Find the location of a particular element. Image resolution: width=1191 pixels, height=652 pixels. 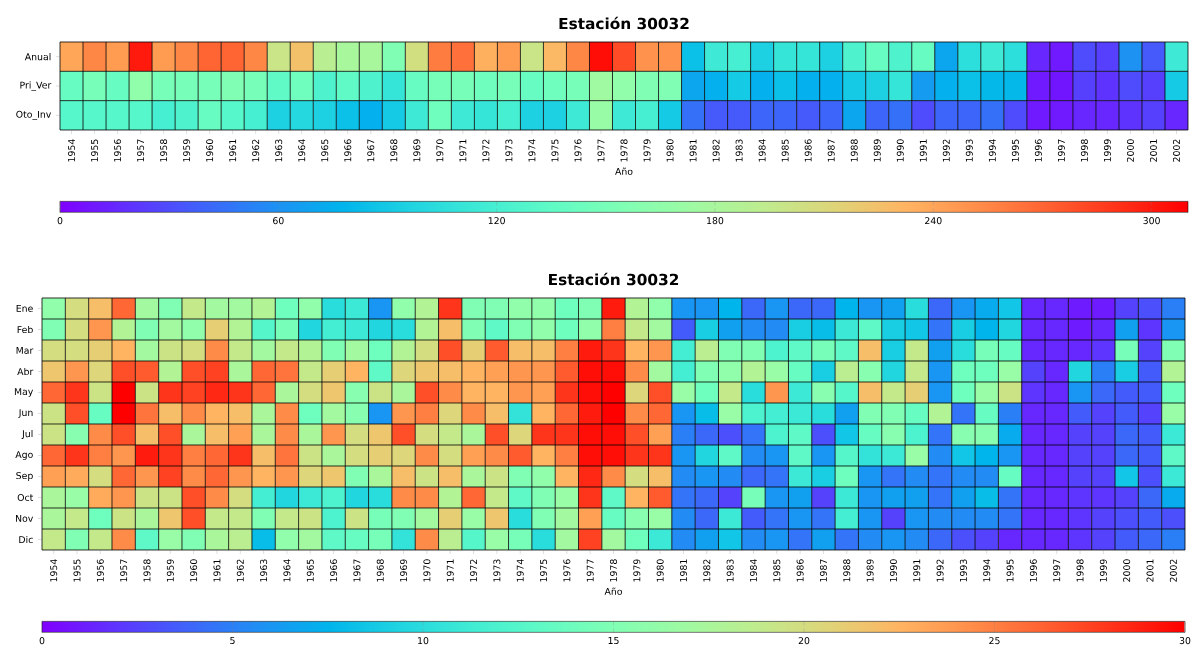

x-tick-label: 1967 is located at coordinates (357, 570).